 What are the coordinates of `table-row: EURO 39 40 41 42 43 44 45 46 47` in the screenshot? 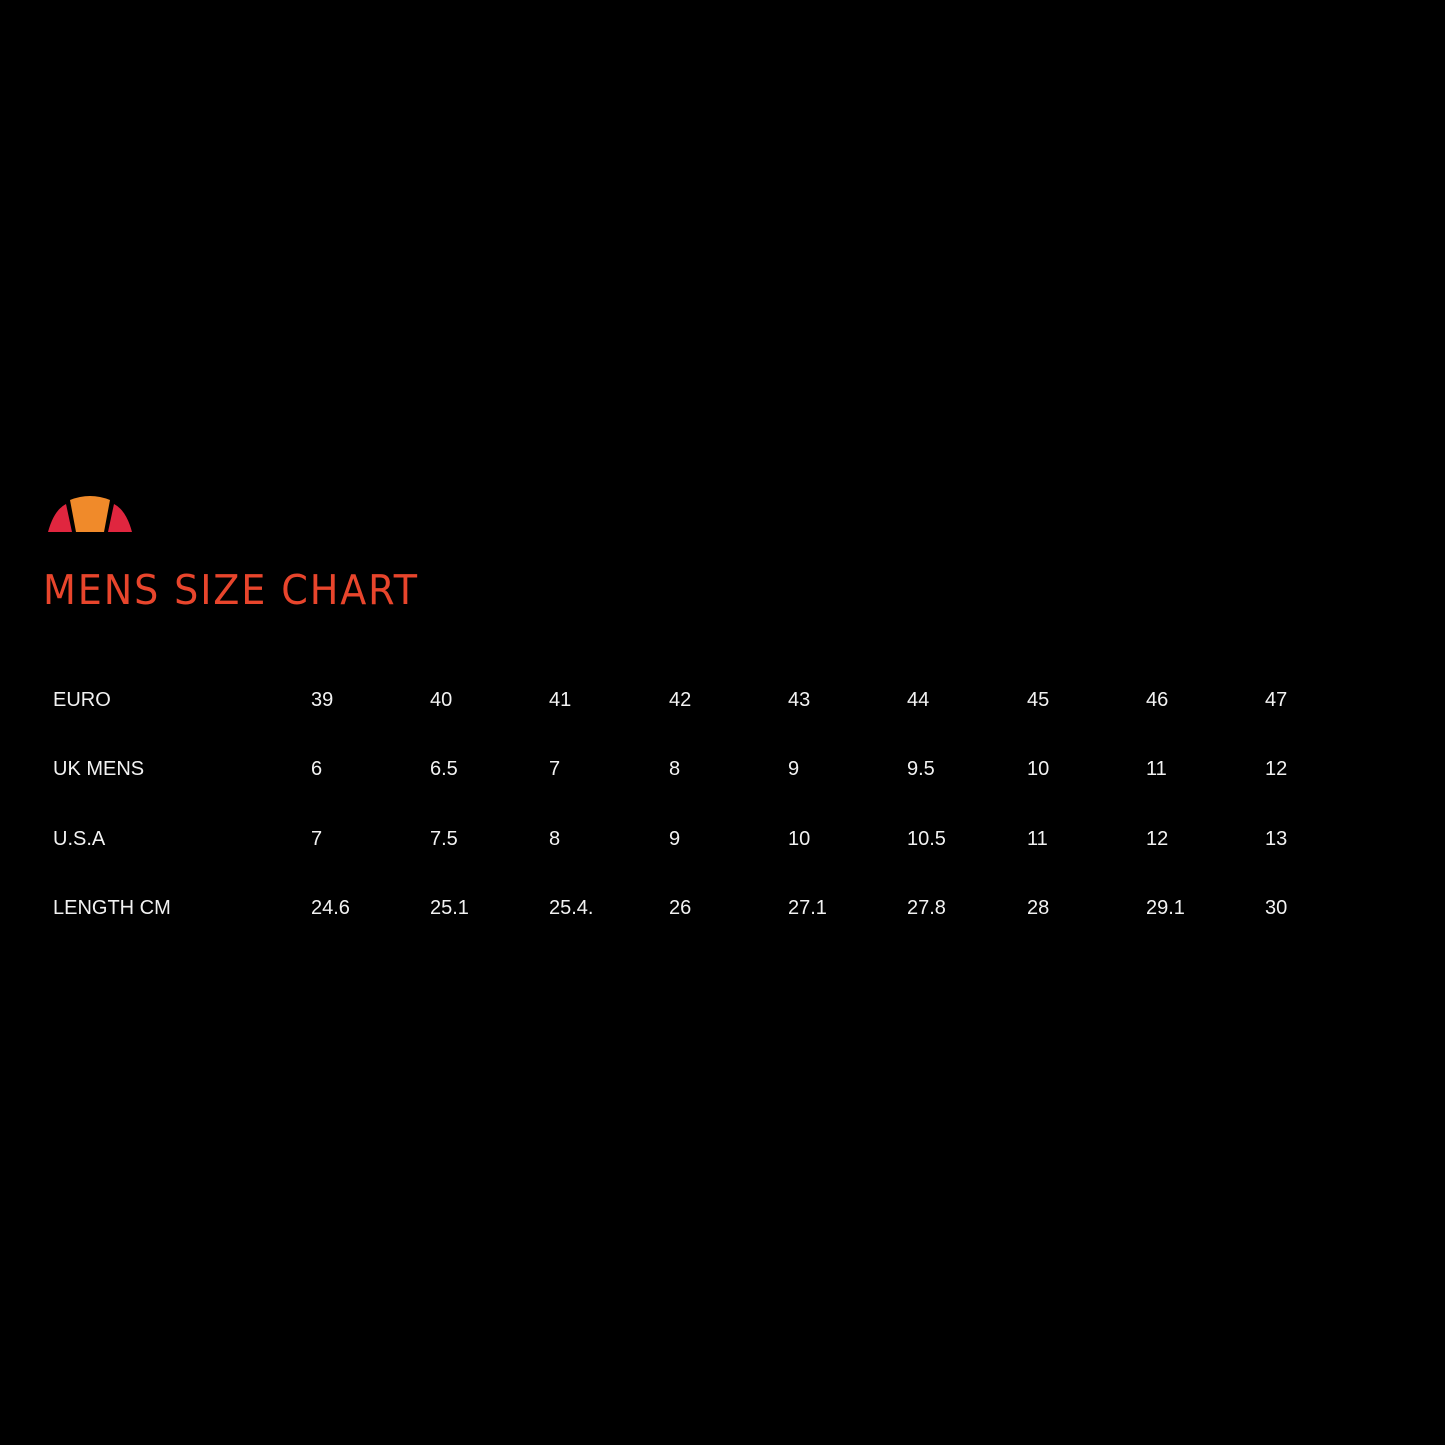 It's located at (722, 700).